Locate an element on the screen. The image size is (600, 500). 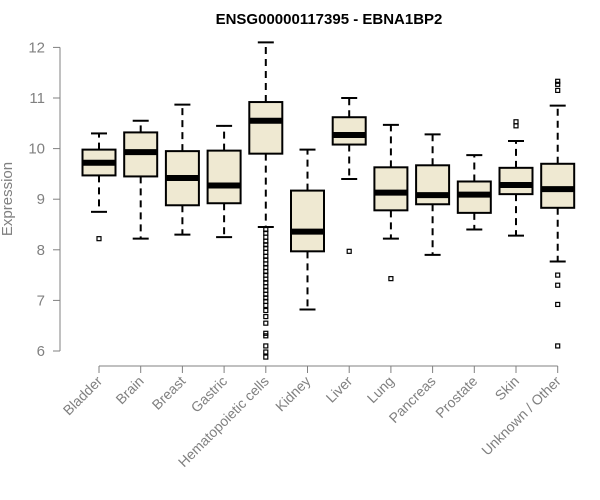
box-brain is located at coordinates (141, 179).